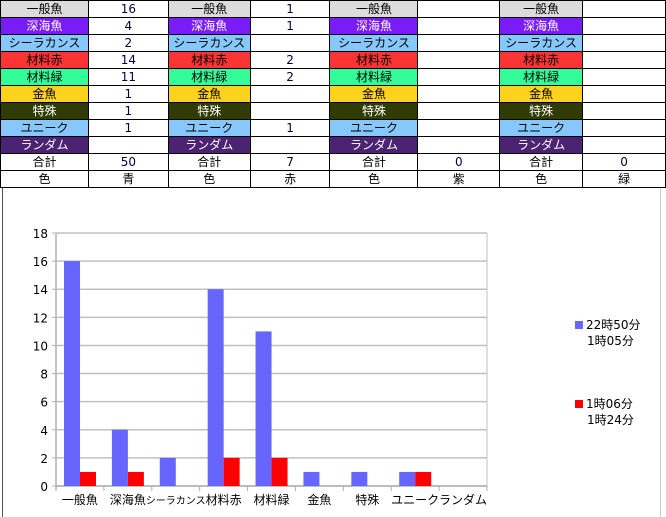 The width and height of the screenshot is (666, 517). What do you see at coordinates (40, 262) in the screenshot?
I see `y-tick-label: 16` at bounding box center [40, 262].